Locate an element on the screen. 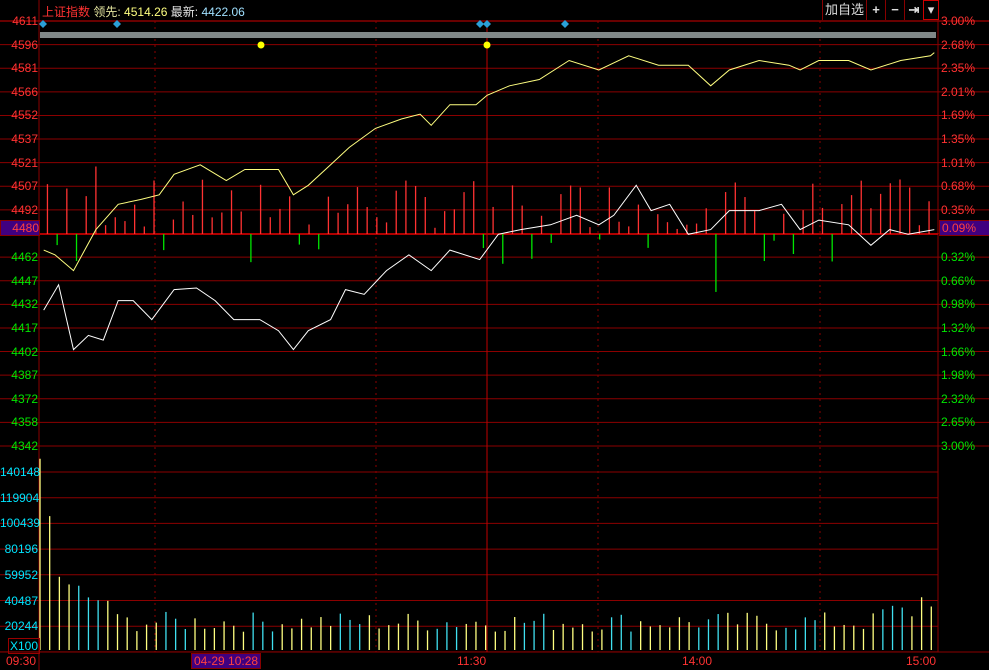 The image size is (989, 670). percent-tick: 0.68% is located at coordinates (958, 186).